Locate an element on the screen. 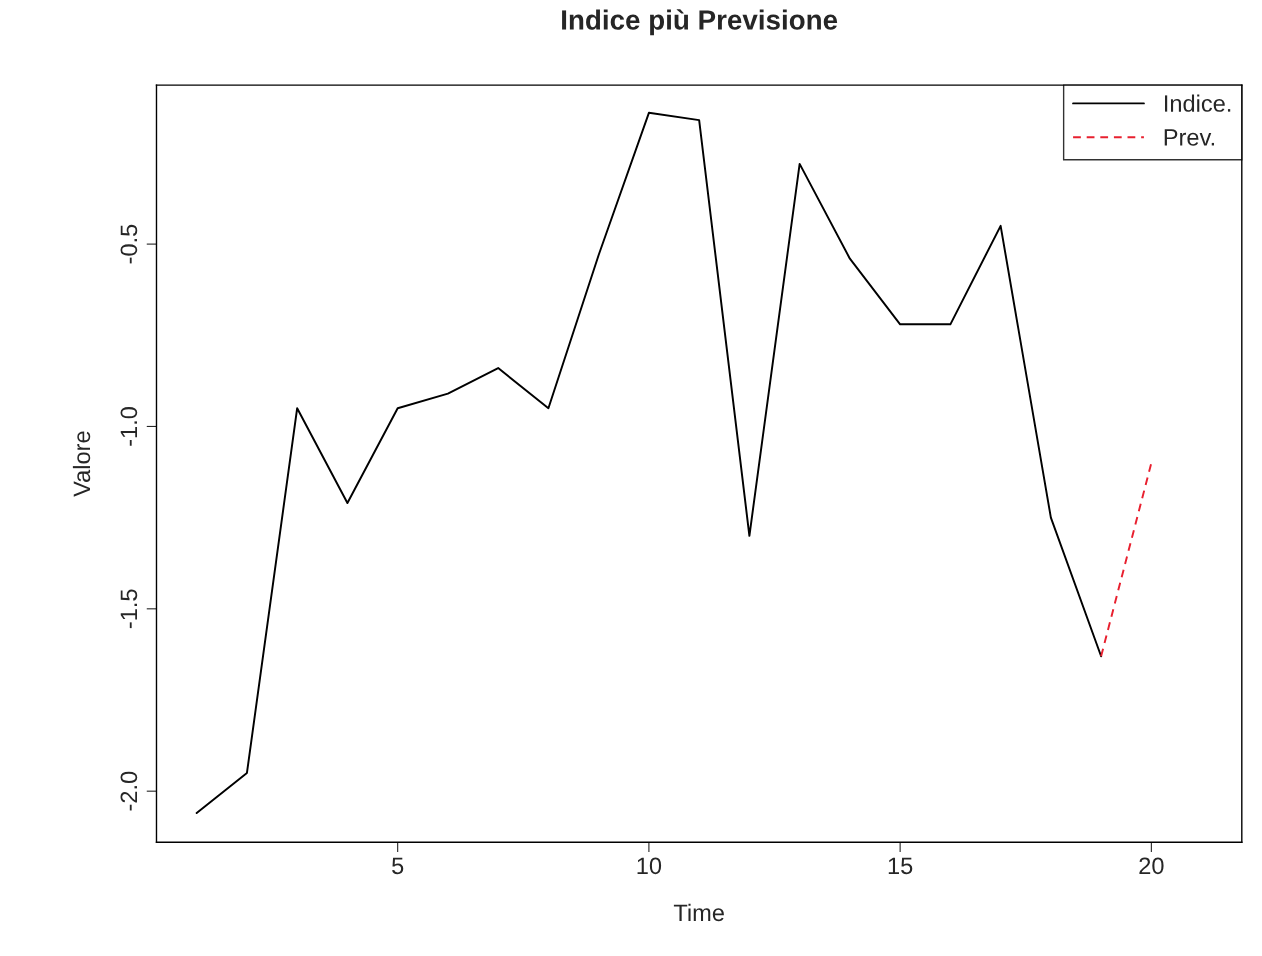  x-tick-label: 15 is located at coordinates (900, 866).